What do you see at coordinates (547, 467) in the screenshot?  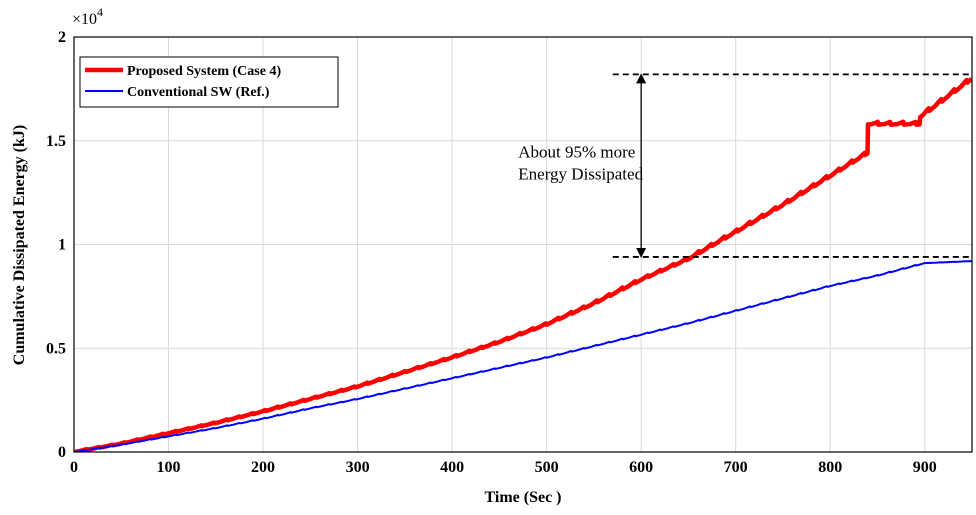 I see `x-tick-label: 500` at bounding box center [547, 467].